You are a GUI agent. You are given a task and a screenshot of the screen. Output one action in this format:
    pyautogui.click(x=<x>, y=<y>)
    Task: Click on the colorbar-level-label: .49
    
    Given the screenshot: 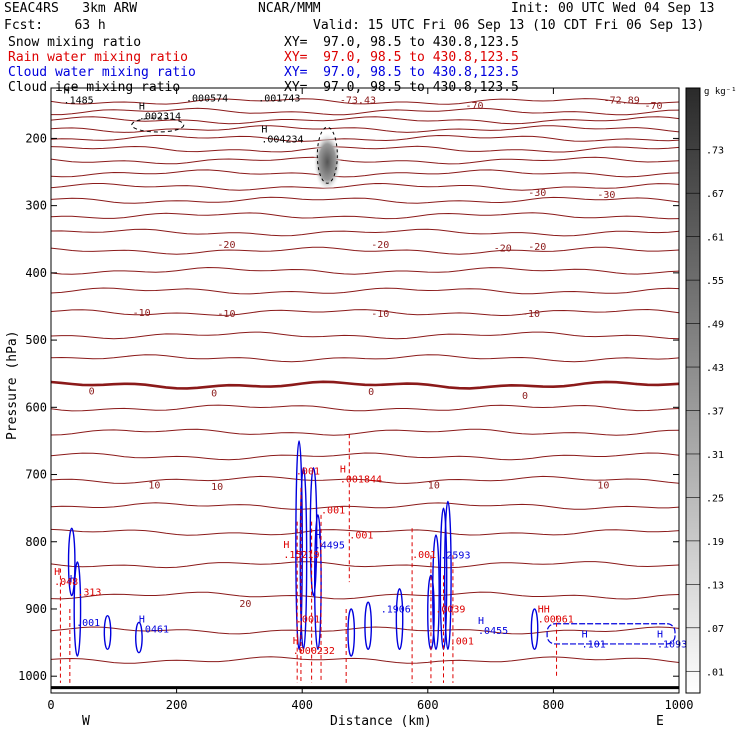 What is the action you would take?
    pyautogui.click(x=715, y=325)
    